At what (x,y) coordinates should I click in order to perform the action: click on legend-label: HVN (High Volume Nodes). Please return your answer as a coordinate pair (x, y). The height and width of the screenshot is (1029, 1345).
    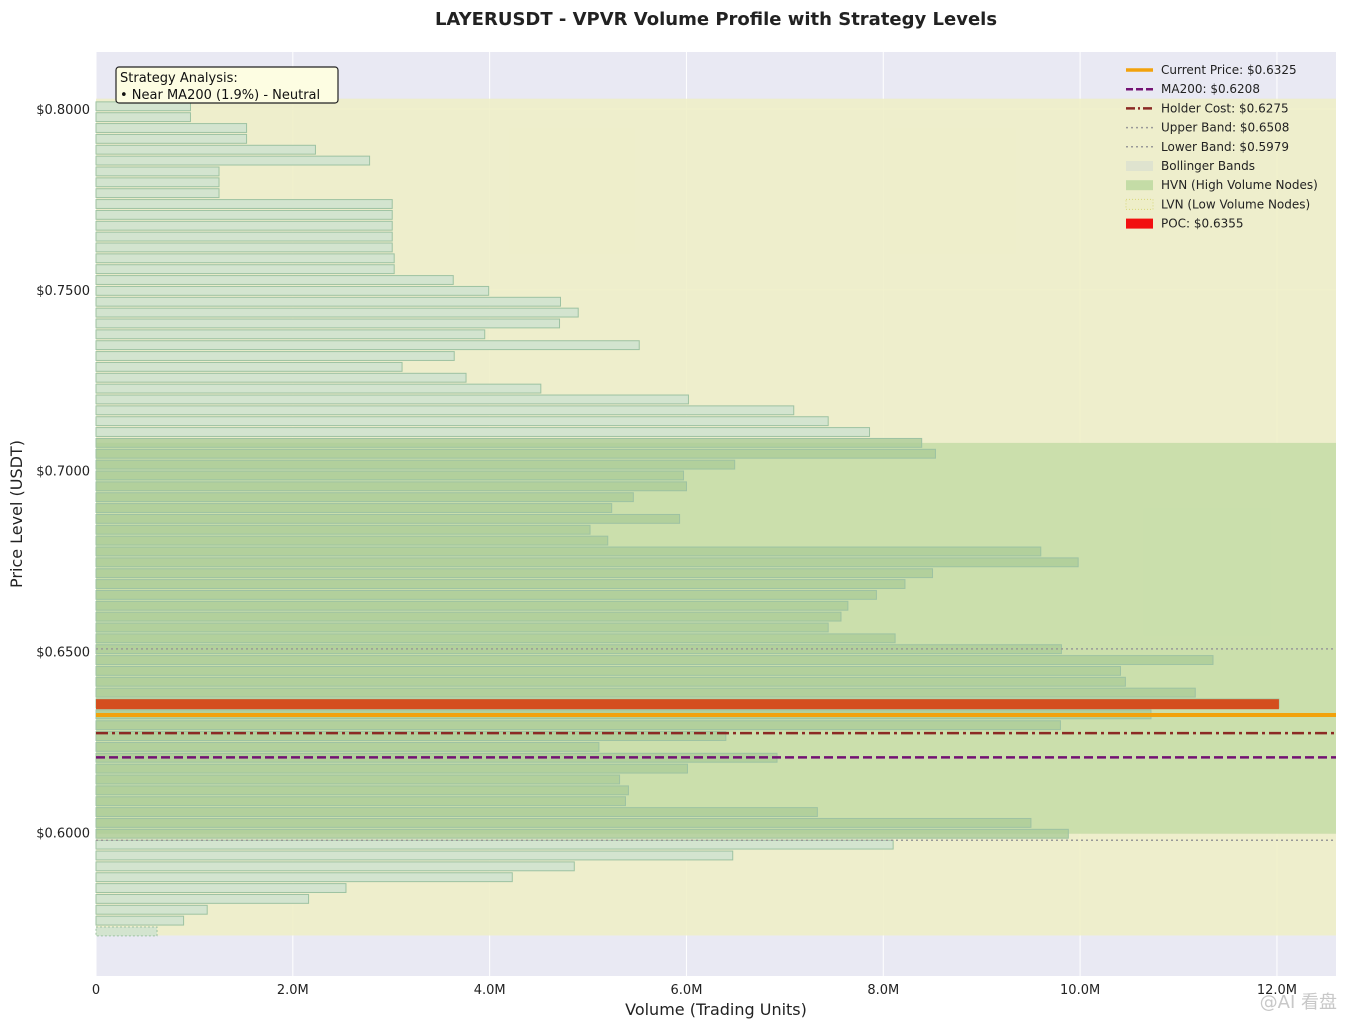
    Looking at the image, I should click on (1239, 185).